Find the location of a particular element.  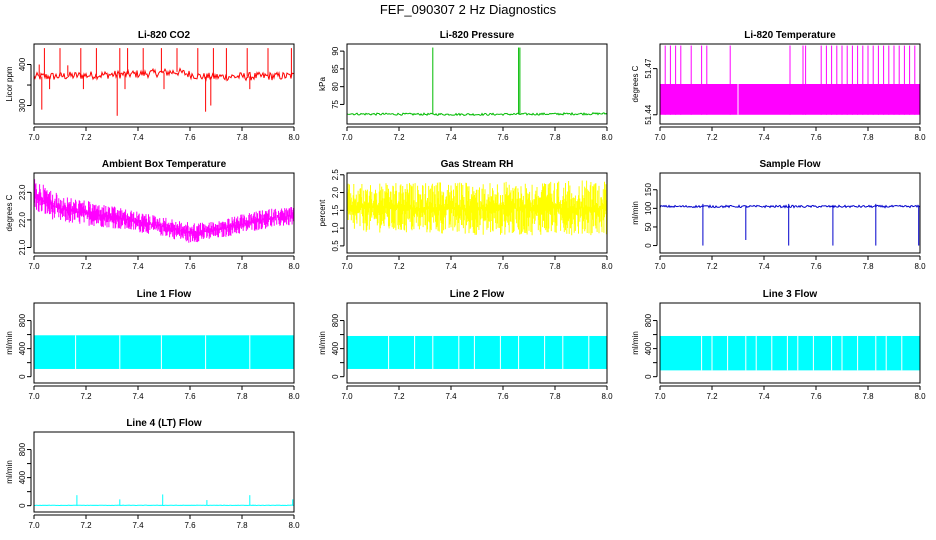

y-tick-label: 90 is located at coordinates (335, 50).